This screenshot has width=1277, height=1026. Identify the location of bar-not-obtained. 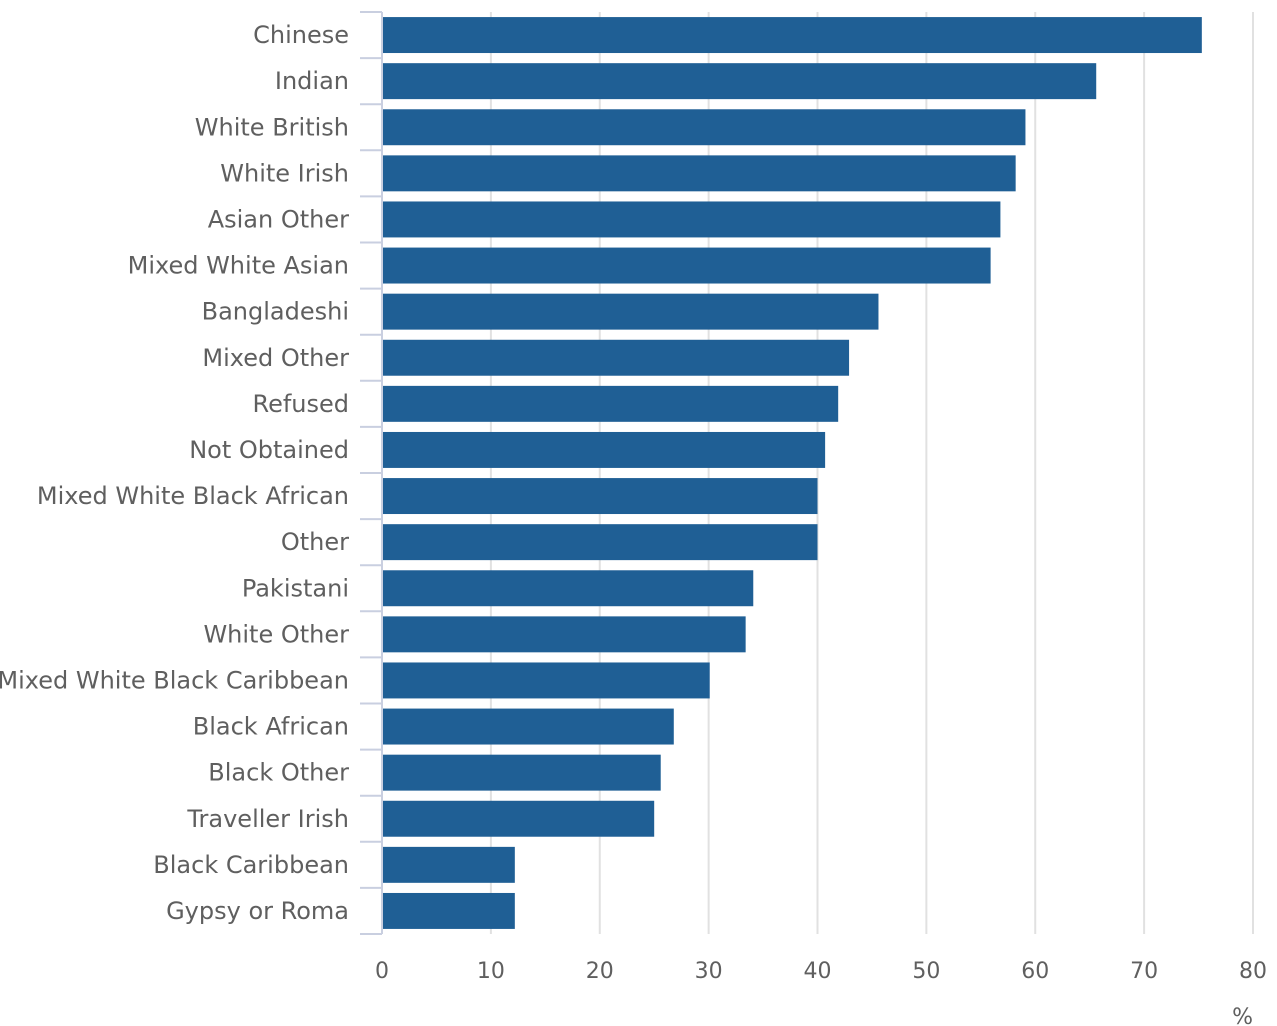
(604, 449).